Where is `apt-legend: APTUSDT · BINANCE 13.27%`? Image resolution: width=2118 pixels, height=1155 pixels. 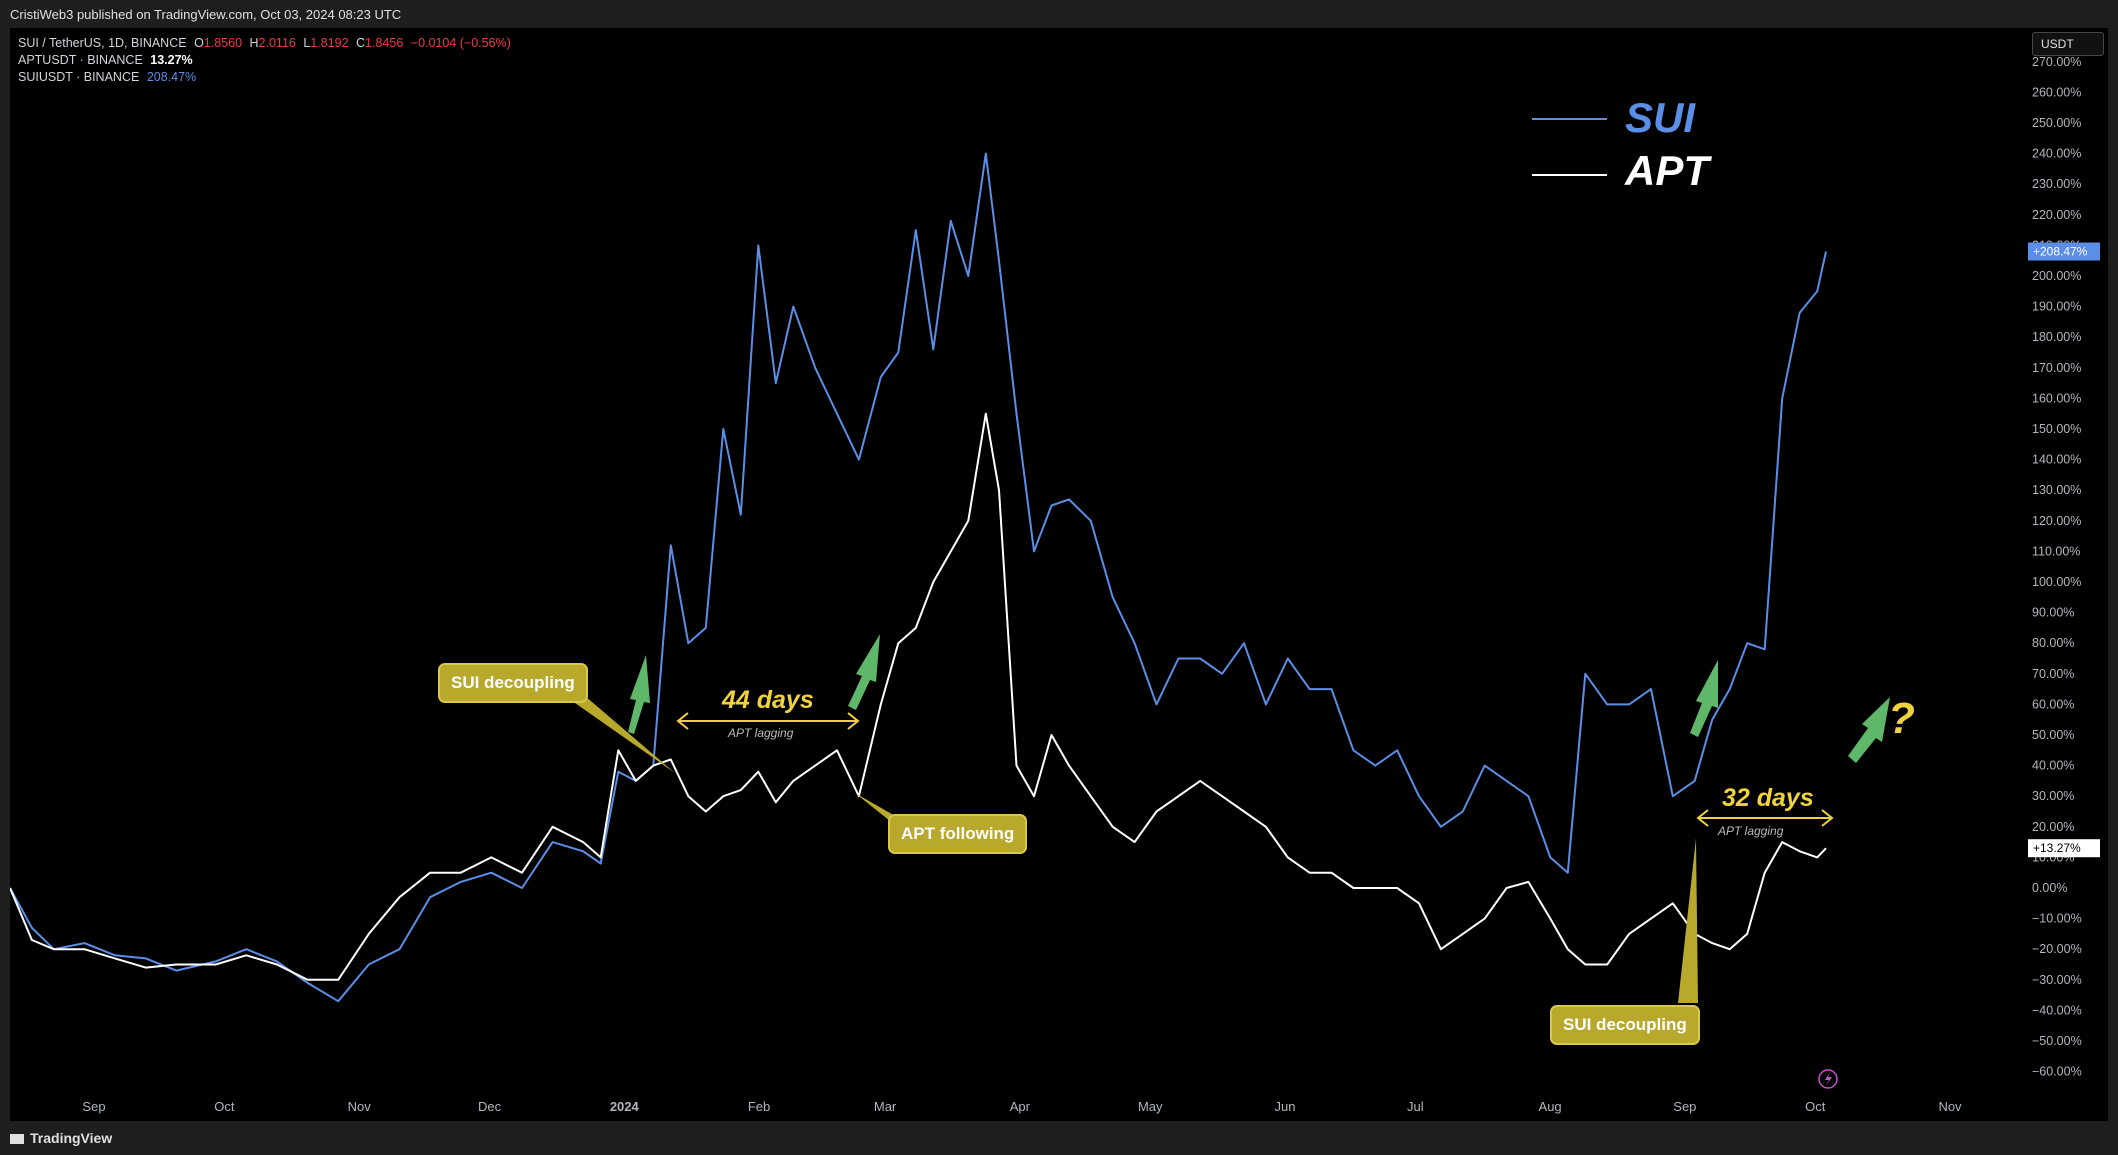
apt-legend: APTUSDT · BINANCE 13.27% is located at coordinates (105, 60).